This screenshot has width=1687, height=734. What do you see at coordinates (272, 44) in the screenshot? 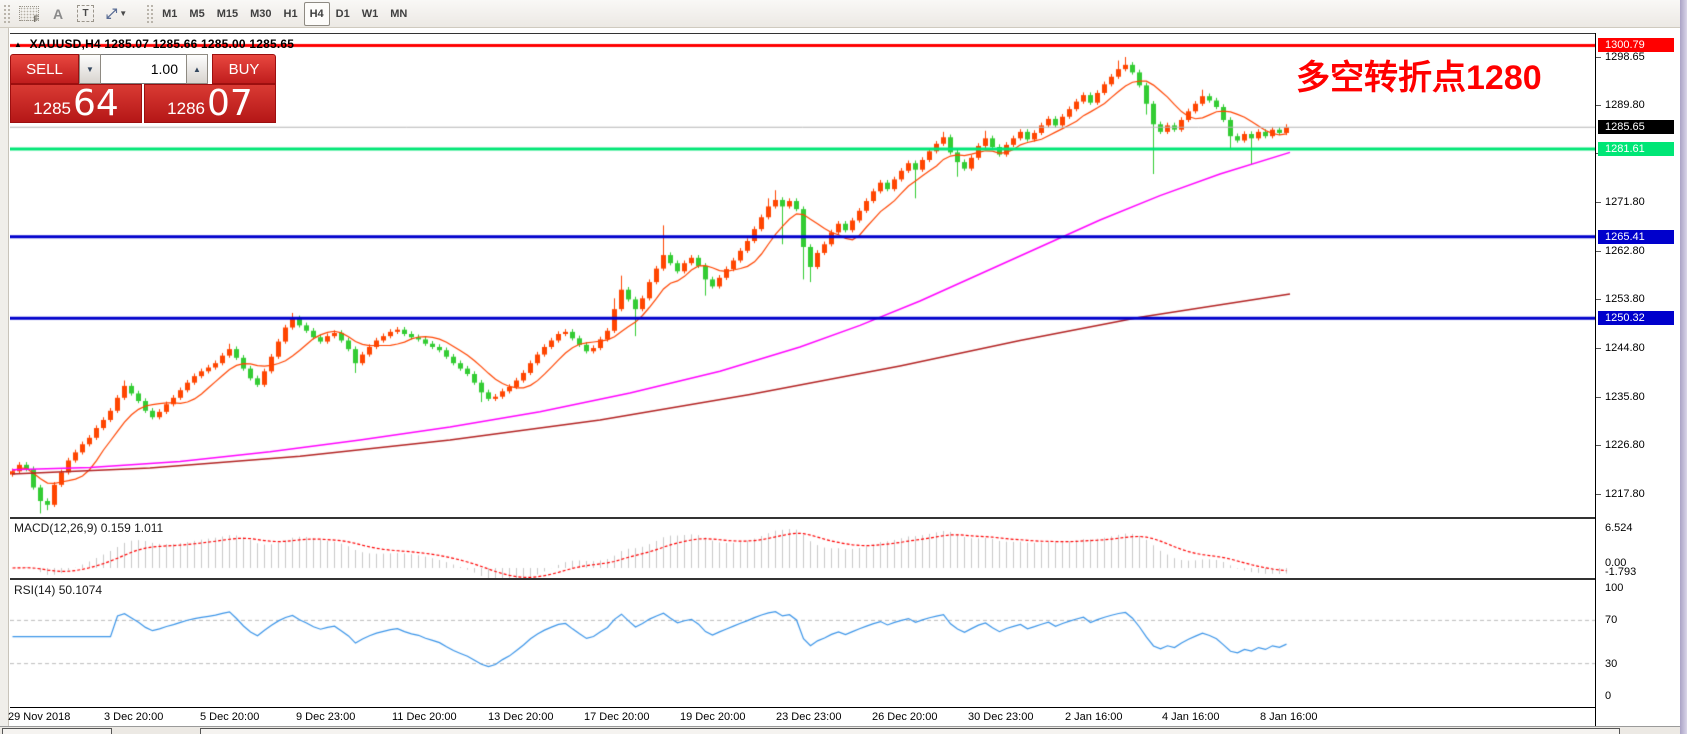
I see `ohlc-close: 1285.65` at bounding box center [272, 44].